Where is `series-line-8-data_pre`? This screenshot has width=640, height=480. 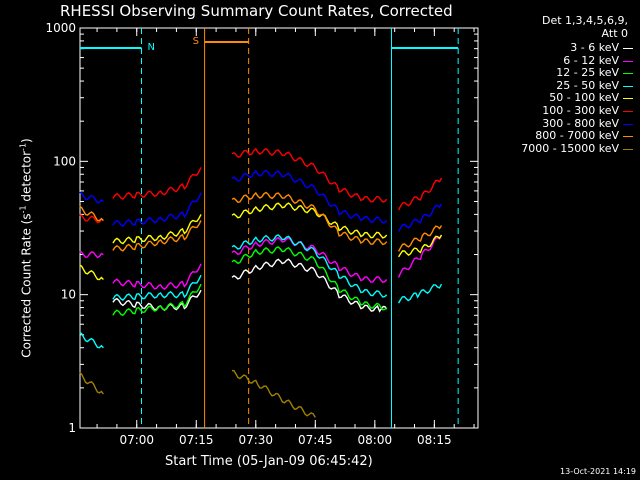
series-line-8-data_pre is located at coordinates (91, 383).